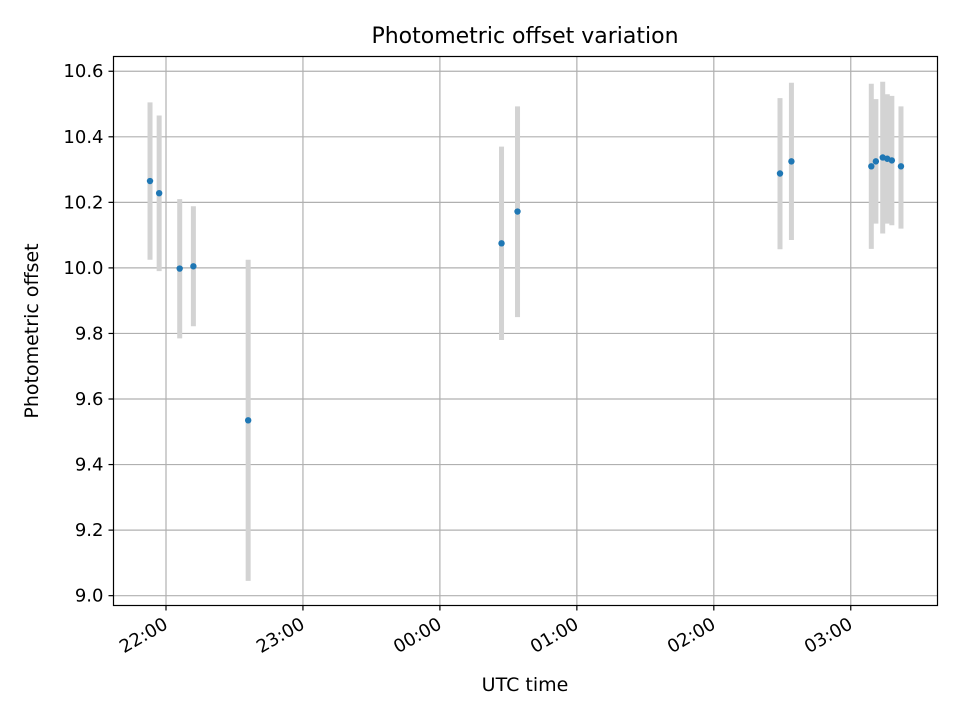 This screenshot has height=720, width=960. I want to click on x-tick-label: 00:00, so click(417, 636).